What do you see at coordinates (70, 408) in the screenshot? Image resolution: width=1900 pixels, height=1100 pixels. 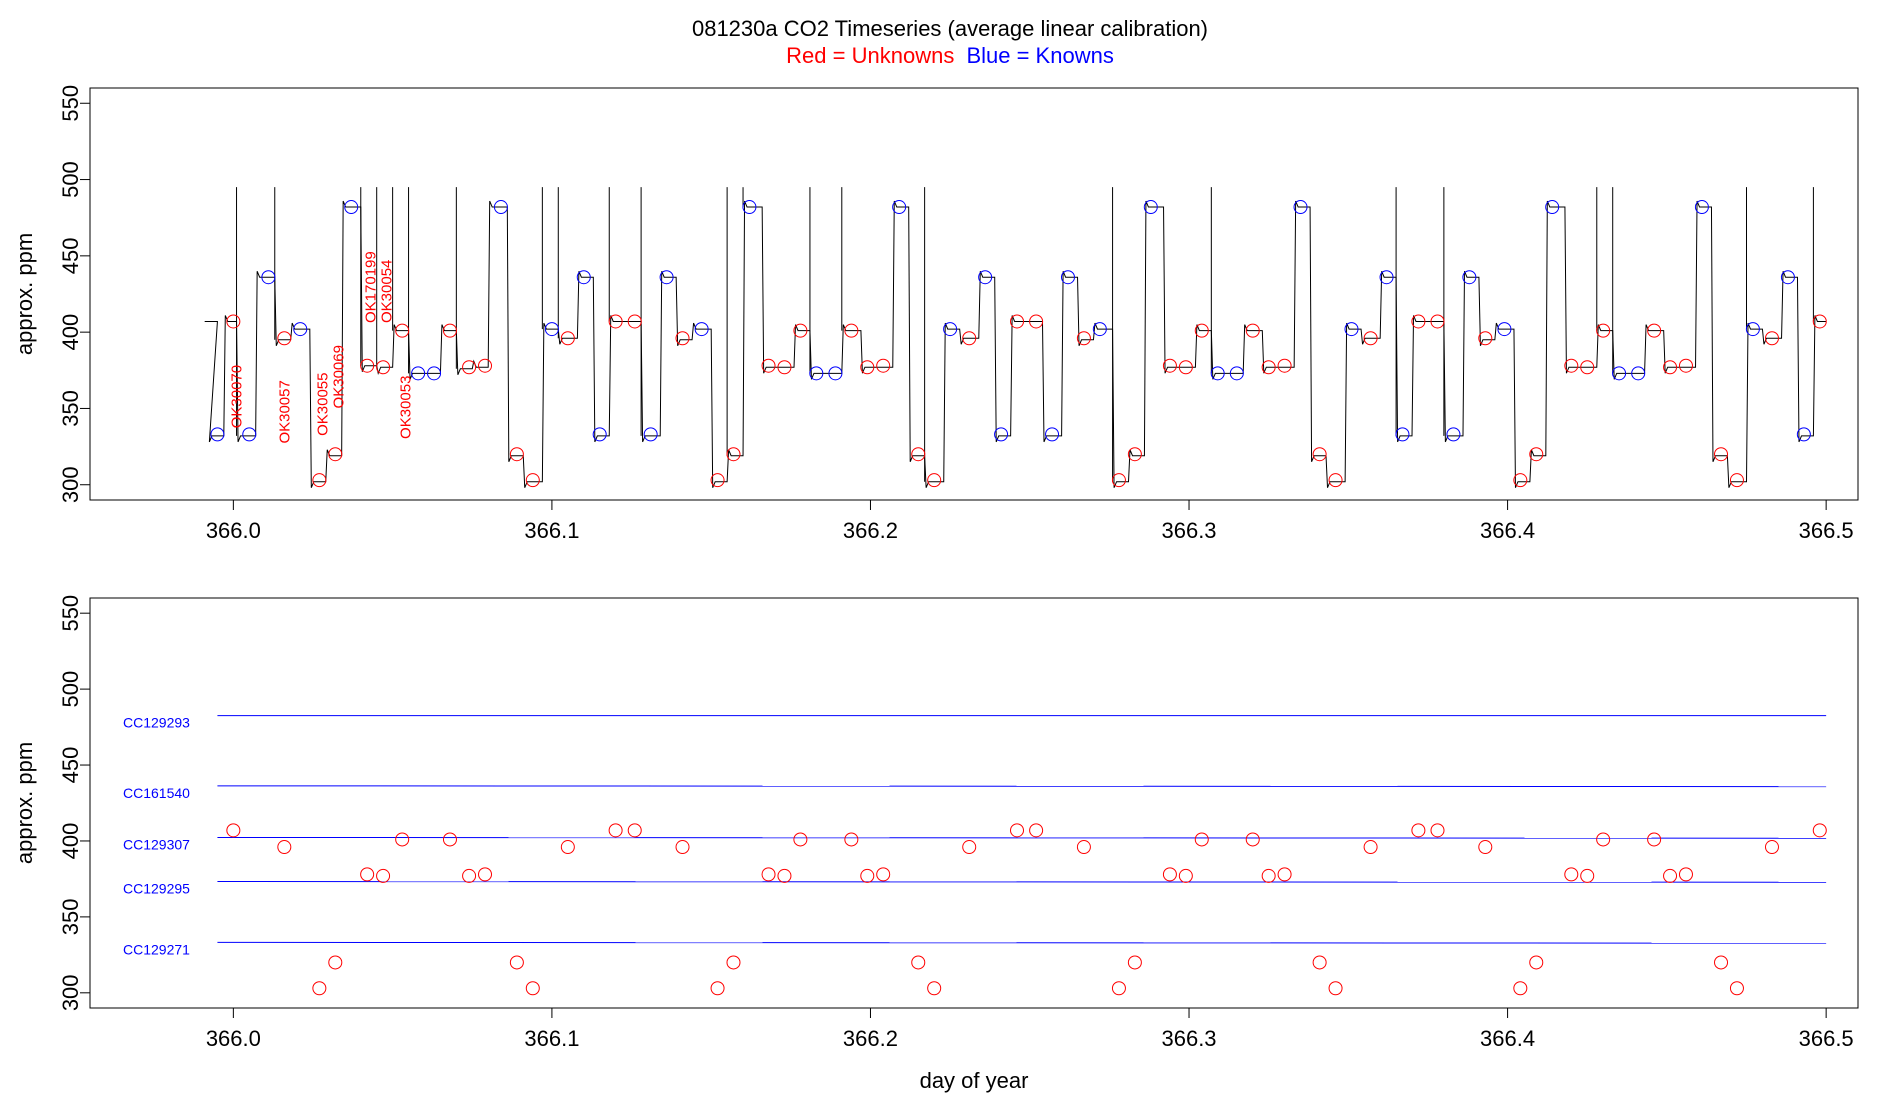 I see `y-tick-label: 350` at bounding box center [70, 408].